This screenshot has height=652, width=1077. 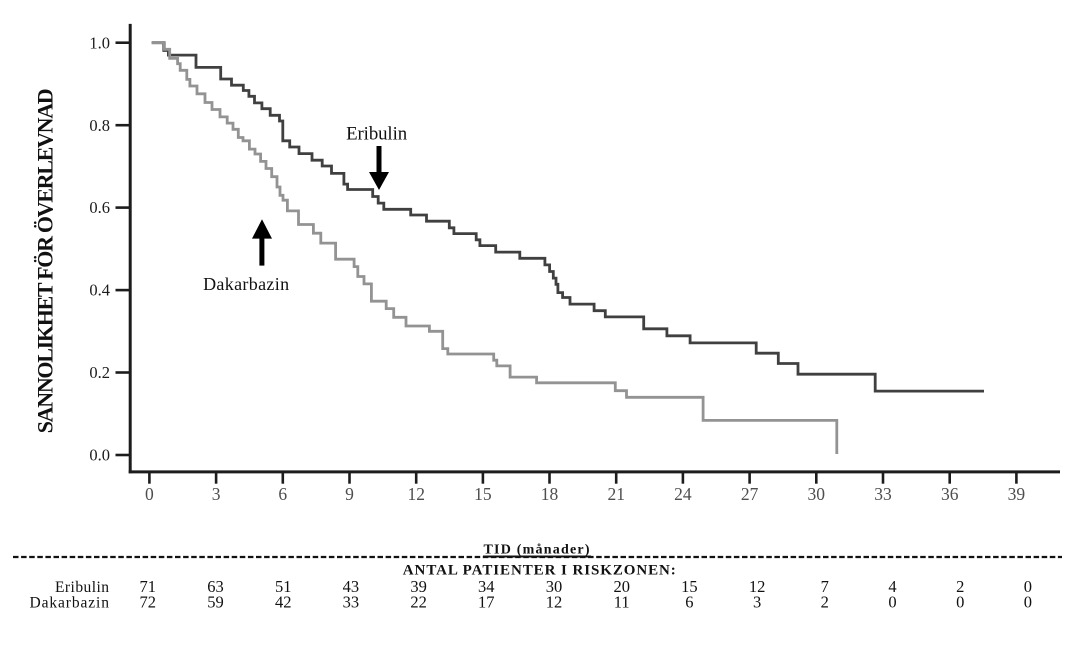 I want to click on svg-text: 0.0, so click(x=99, y=455).